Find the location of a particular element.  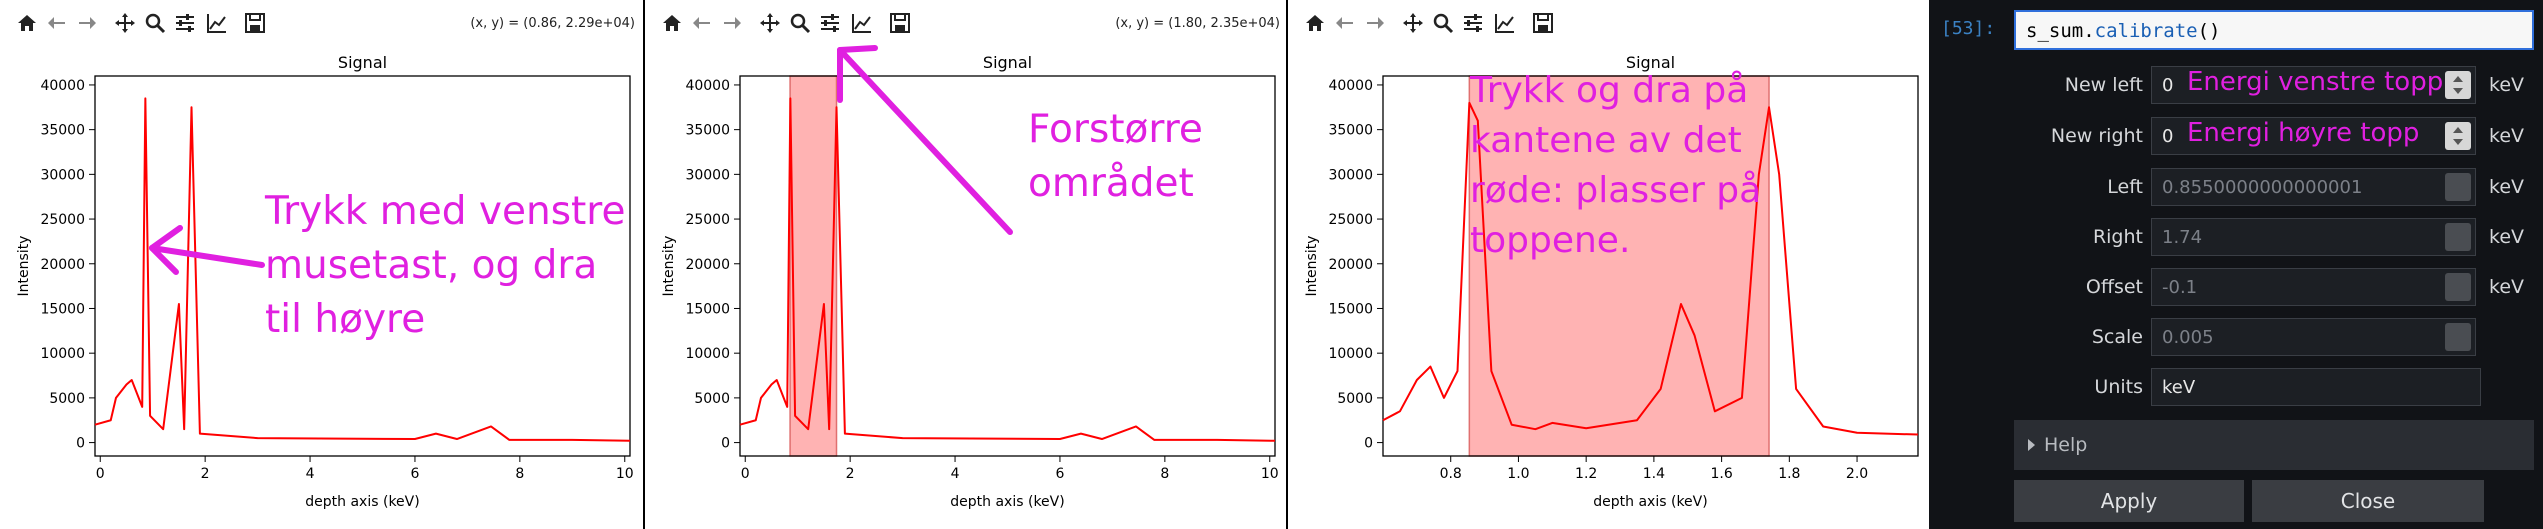

right-input: 1.74 is located at coordinates (2313, 237).